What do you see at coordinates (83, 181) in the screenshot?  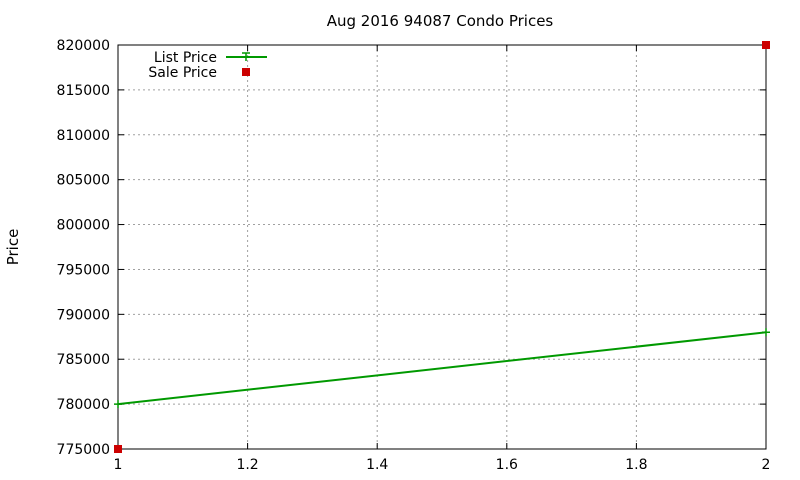 I see `y-tick-label: 805000` at bounding box center [83, 181].